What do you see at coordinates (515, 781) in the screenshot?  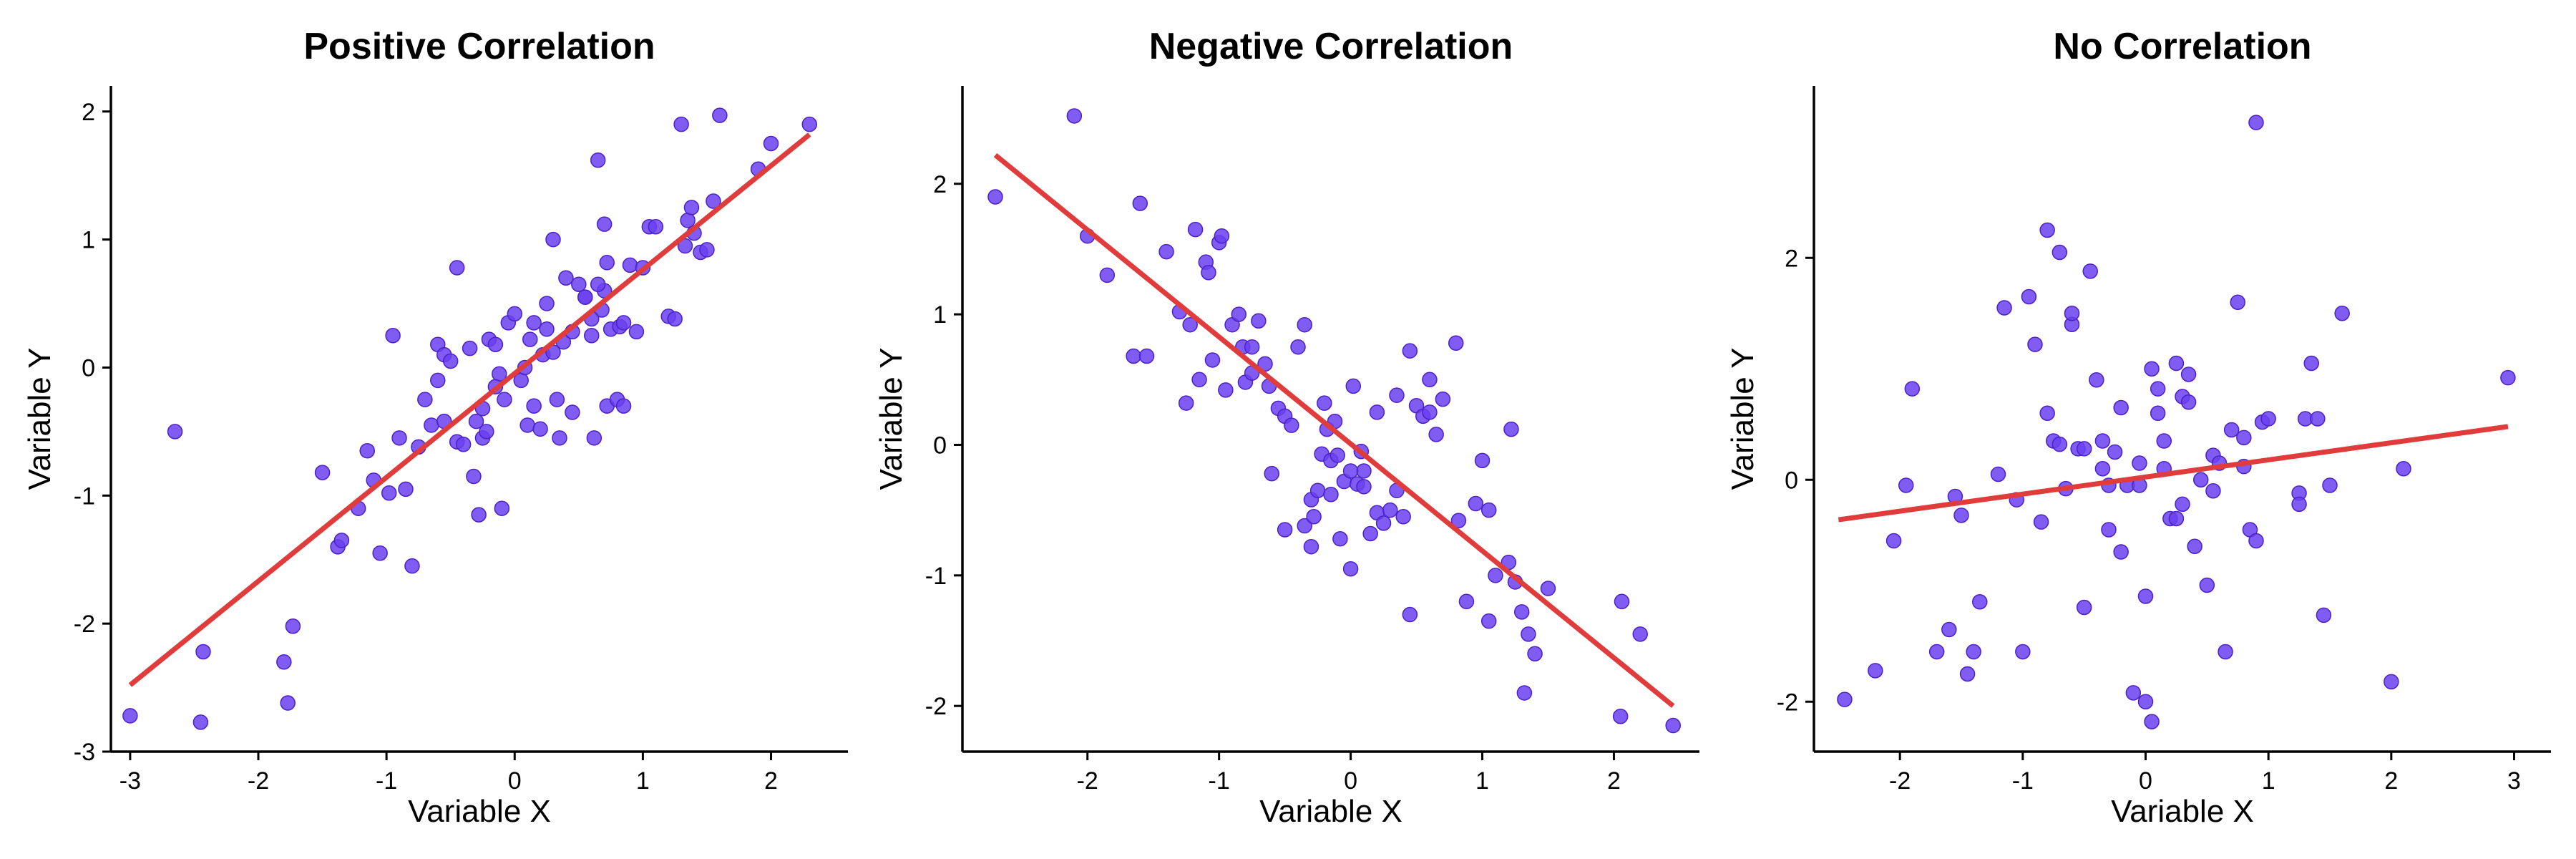 I see `x-tick-label: 0` at bounding box center [515, 781].